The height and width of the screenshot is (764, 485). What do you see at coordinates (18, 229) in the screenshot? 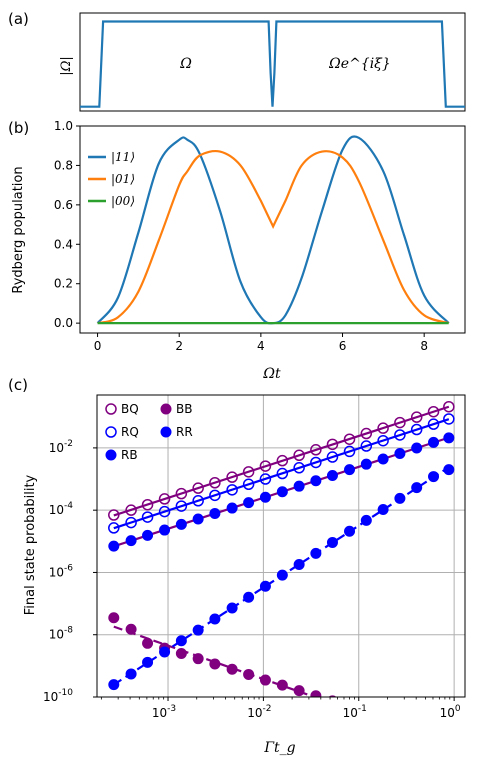
I see `panel-b-ylabel: Rydberg population` at bounding box center [18, 229].